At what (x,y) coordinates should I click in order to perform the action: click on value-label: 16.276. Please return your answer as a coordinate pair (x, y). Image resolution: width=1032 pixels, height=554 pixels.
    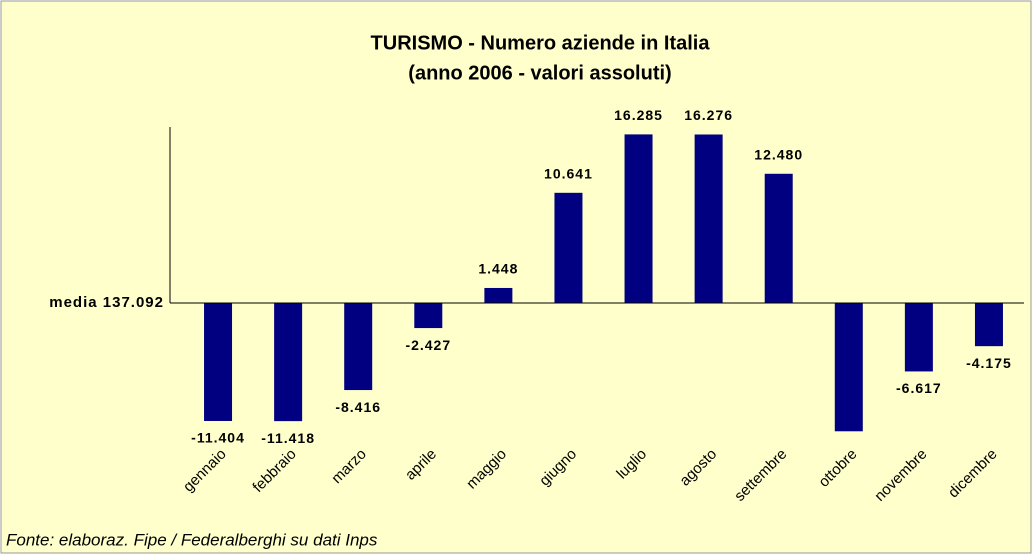
    Looking at the image, I should click on (708, 115).